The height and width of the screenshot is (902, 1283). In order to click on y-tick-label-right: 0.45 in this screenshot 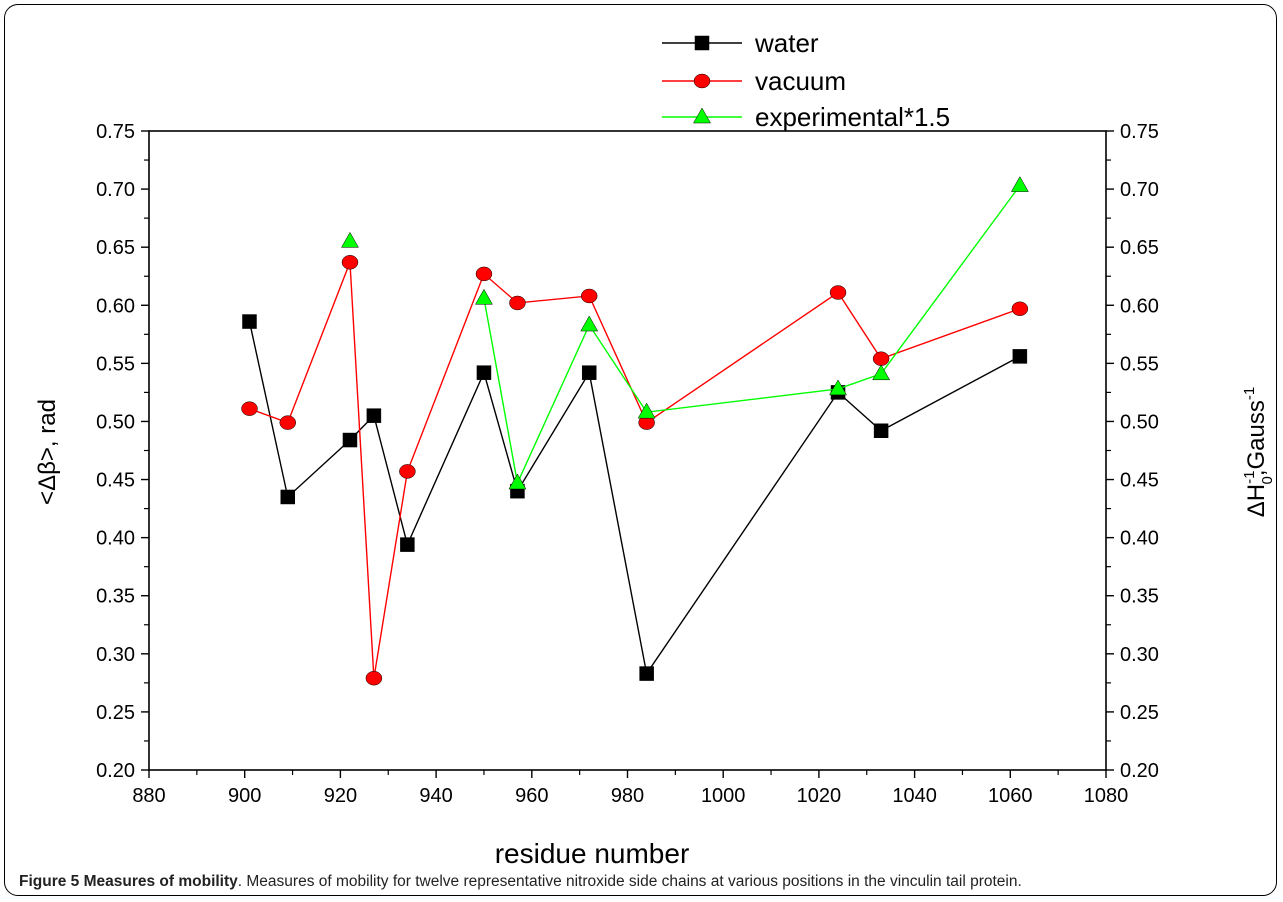, I will do `click(1139, 481)`.